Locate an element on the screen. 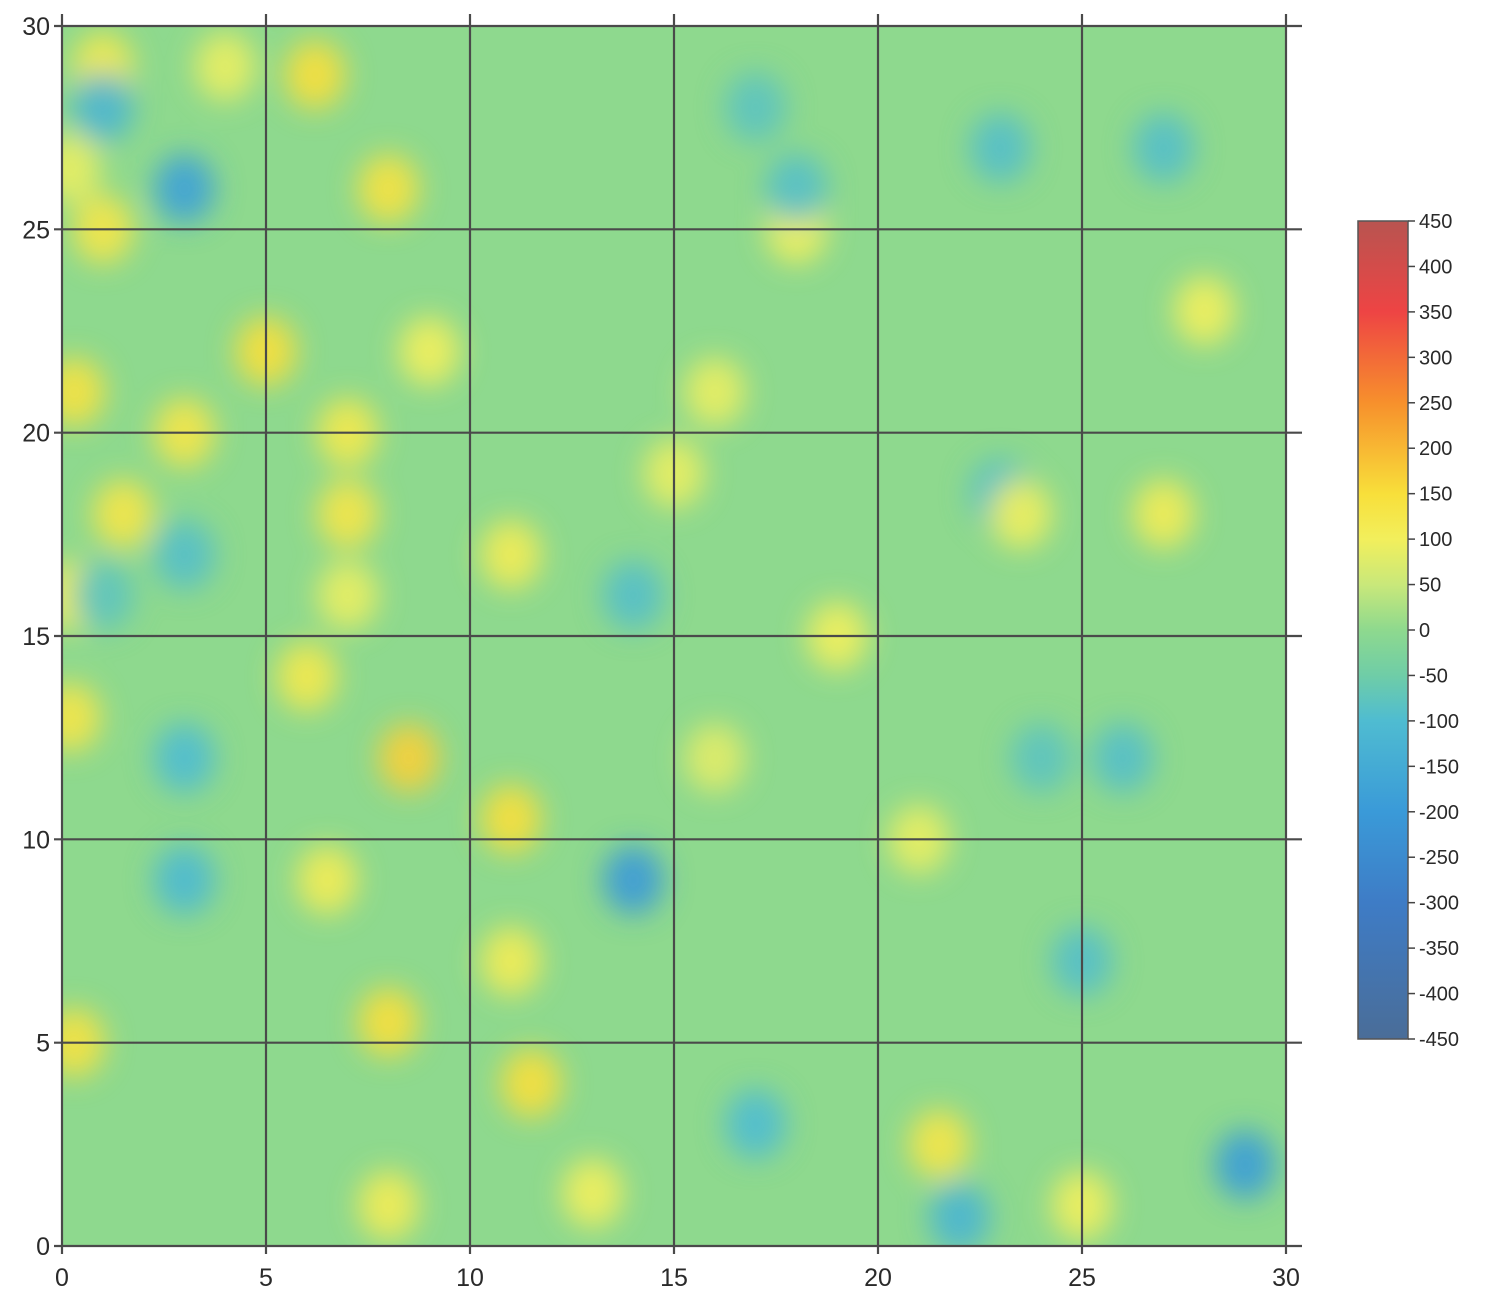 The width and height of the screenshot is (1488, 1302). colorbar-tick-label: -100 is located at coordinates (1439, 722).